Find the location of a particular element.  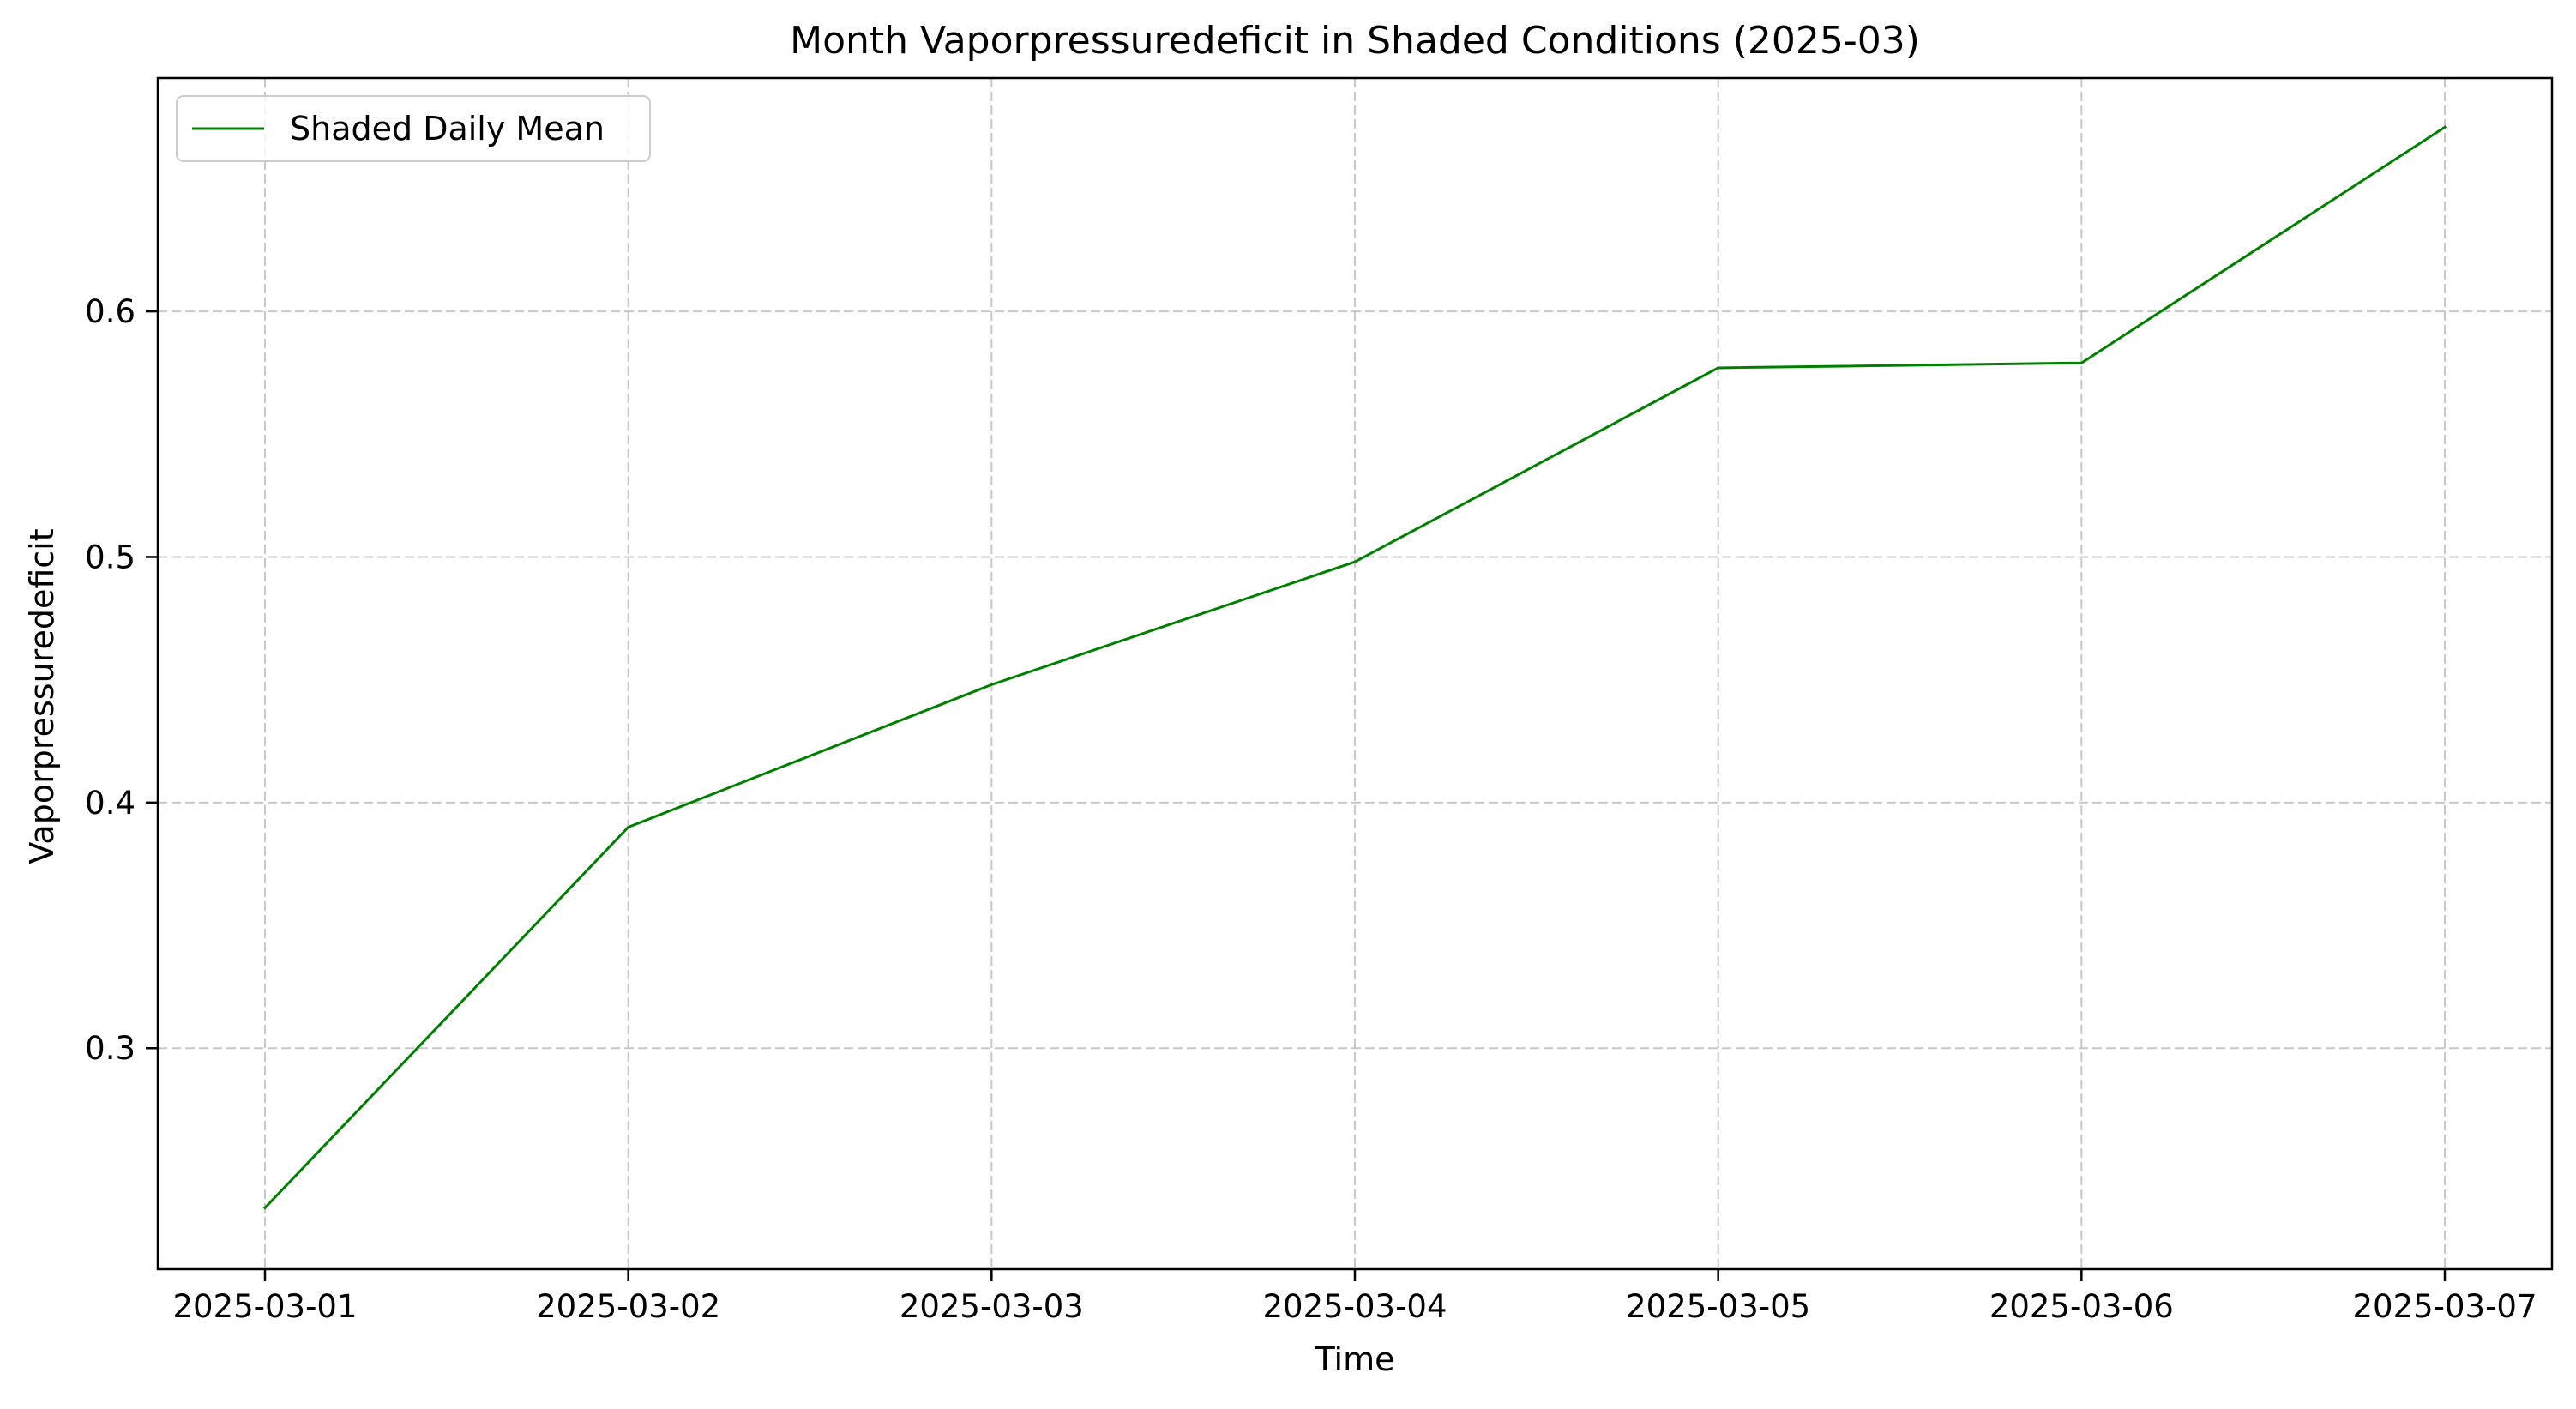

y-tick-label: 0.6 is located at coordinates (110, 311).